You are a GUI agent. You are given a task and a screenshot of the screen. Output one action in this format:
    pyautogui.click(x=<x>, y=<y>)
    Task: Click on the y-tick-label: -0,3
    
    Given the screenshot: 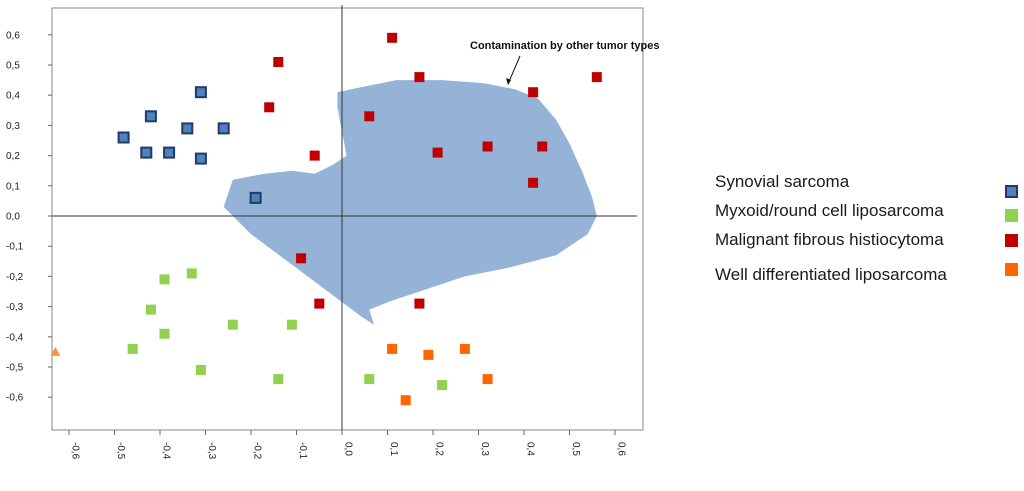 What is the action you would take?
    pyautogui.click(x=15, y=307)
    